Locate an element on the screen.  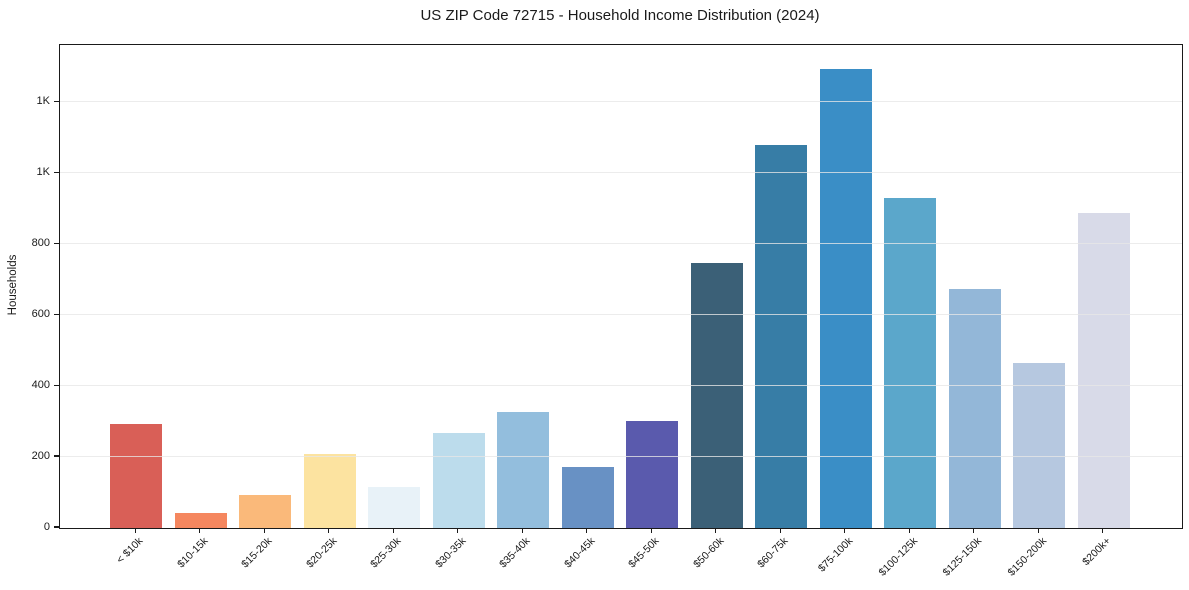
y-tick-label: 400 is located at coordinates (40, 385).